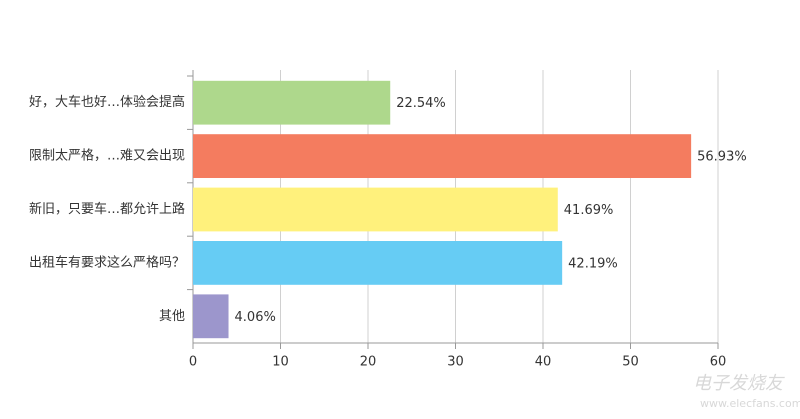  Describe the element at coordinates (280, 362) in the screenshot. I see `x-tick-label: 10` at that location.